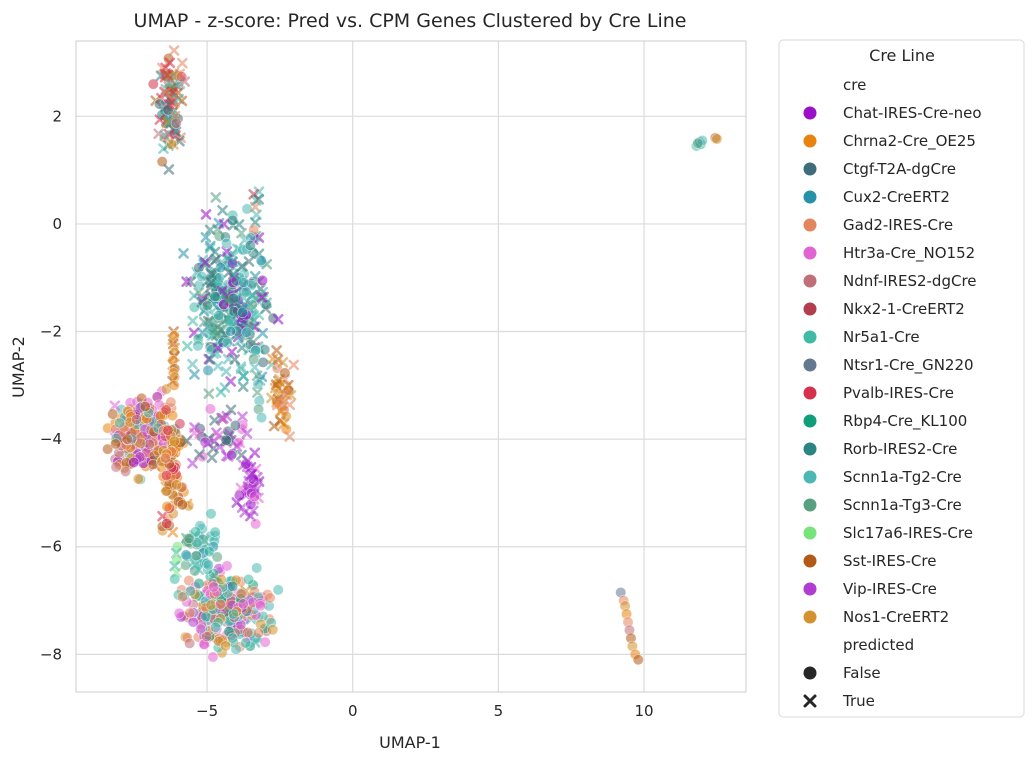 Image resolution: width=1036 pixels, height=768 pixels. Describe the element at coordinates (51, 385) in the screenshot. I see `y-tick-labels: −8 −6 −4 −2 0 2` at that location.